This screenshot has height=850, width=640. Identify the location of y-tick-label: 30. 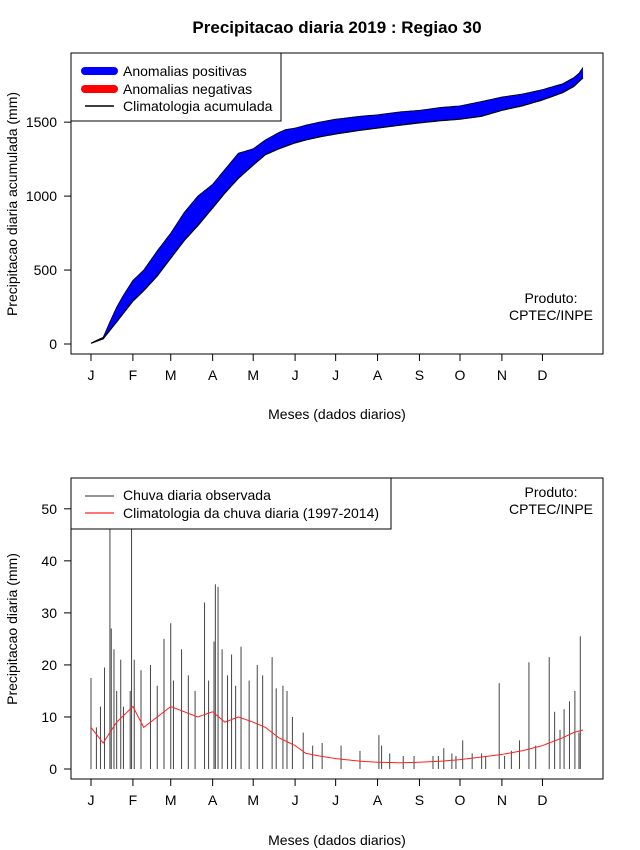
(49, 613).